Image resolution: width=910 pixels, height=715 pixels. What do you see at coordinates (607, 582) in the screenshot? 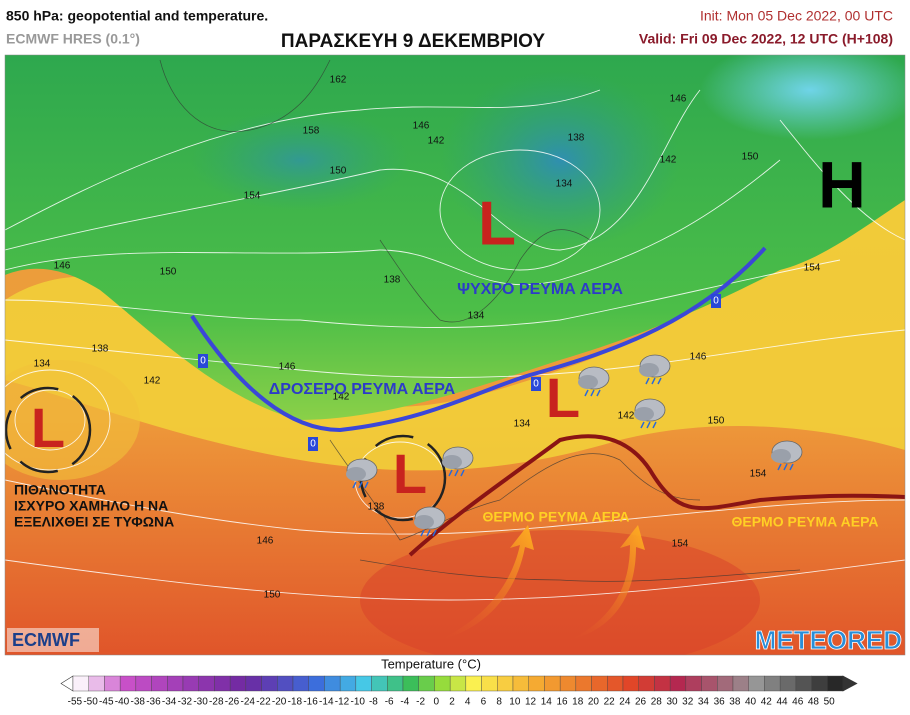
I see `warm-arrow` at bounding box center [607, 582].